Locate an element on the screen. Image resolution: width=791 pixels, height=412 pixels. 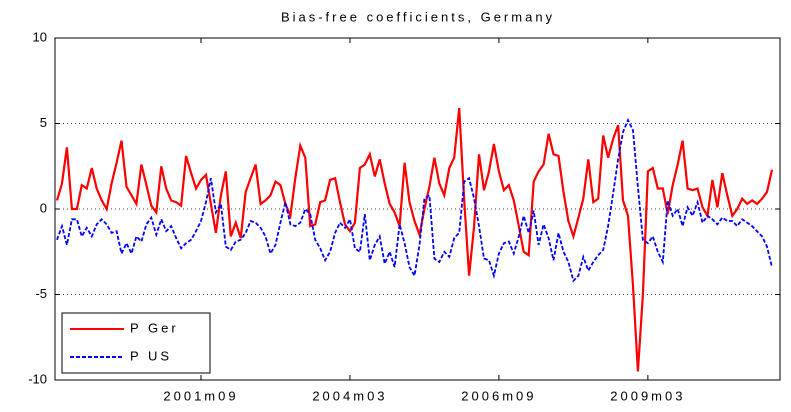
legend-label: P Ger is located at coordinates (154, 327).